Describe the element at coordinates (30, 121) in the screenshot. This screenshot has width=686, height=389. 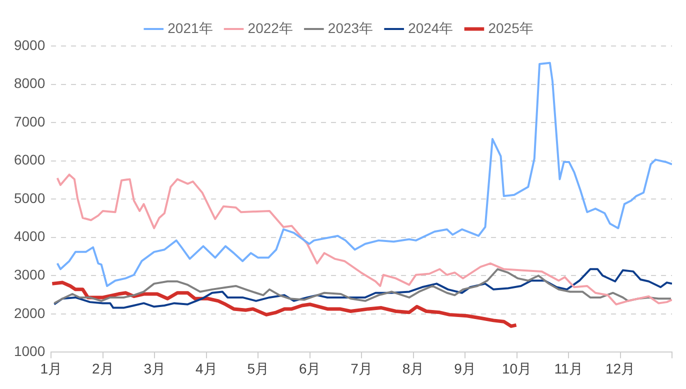
I see `y-tick-label: 7000` at that location.